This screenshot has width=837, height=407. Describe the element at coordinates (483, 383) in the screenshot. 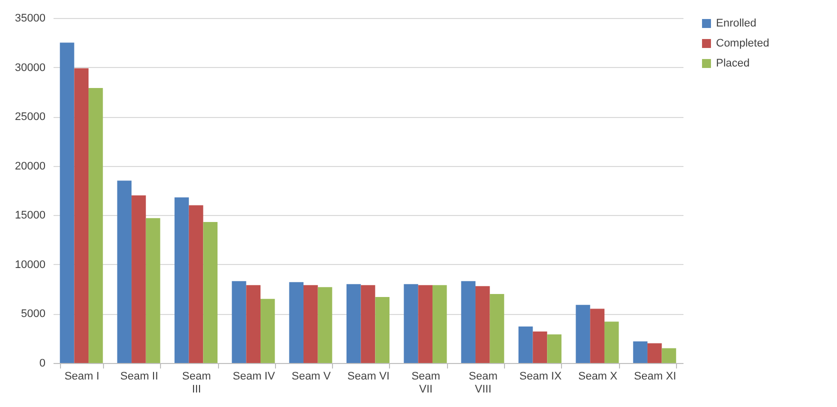

I see `x-tick-label: Seam VIII` at that location.